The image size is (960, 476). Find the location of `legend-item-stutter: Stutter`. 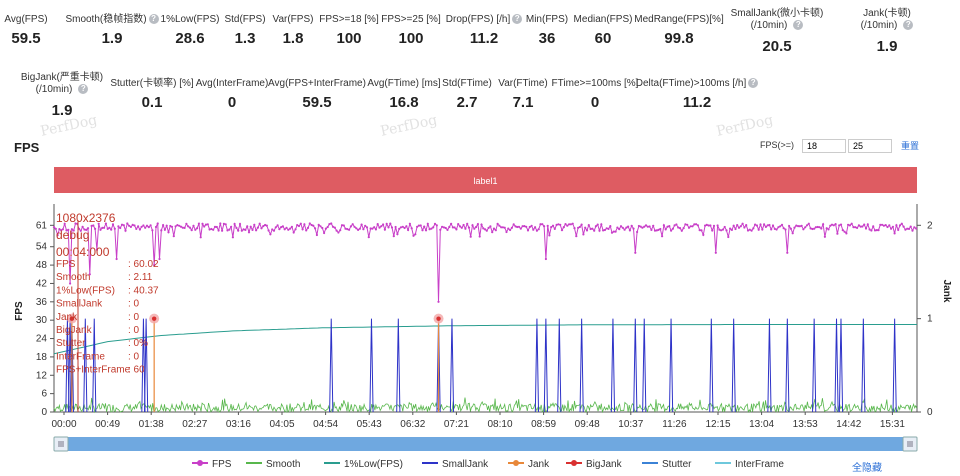

legend-item-stutter: Stutter is located at coordinates (666, 464).